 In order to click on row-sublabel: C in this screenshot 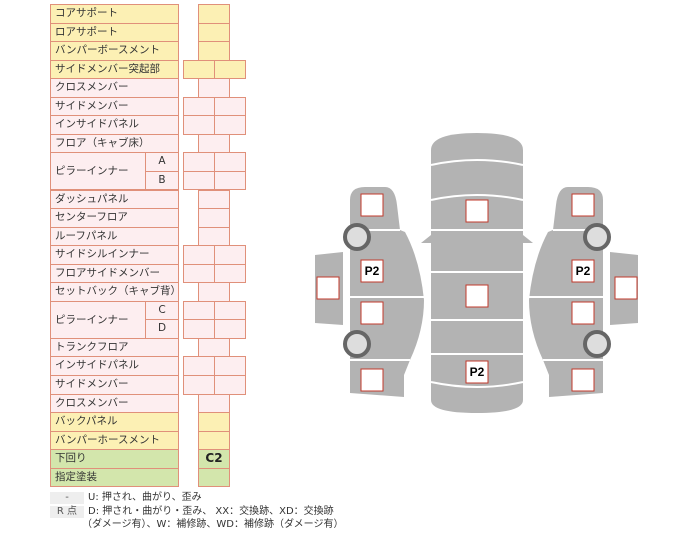, I will do `click(162, 310)`.